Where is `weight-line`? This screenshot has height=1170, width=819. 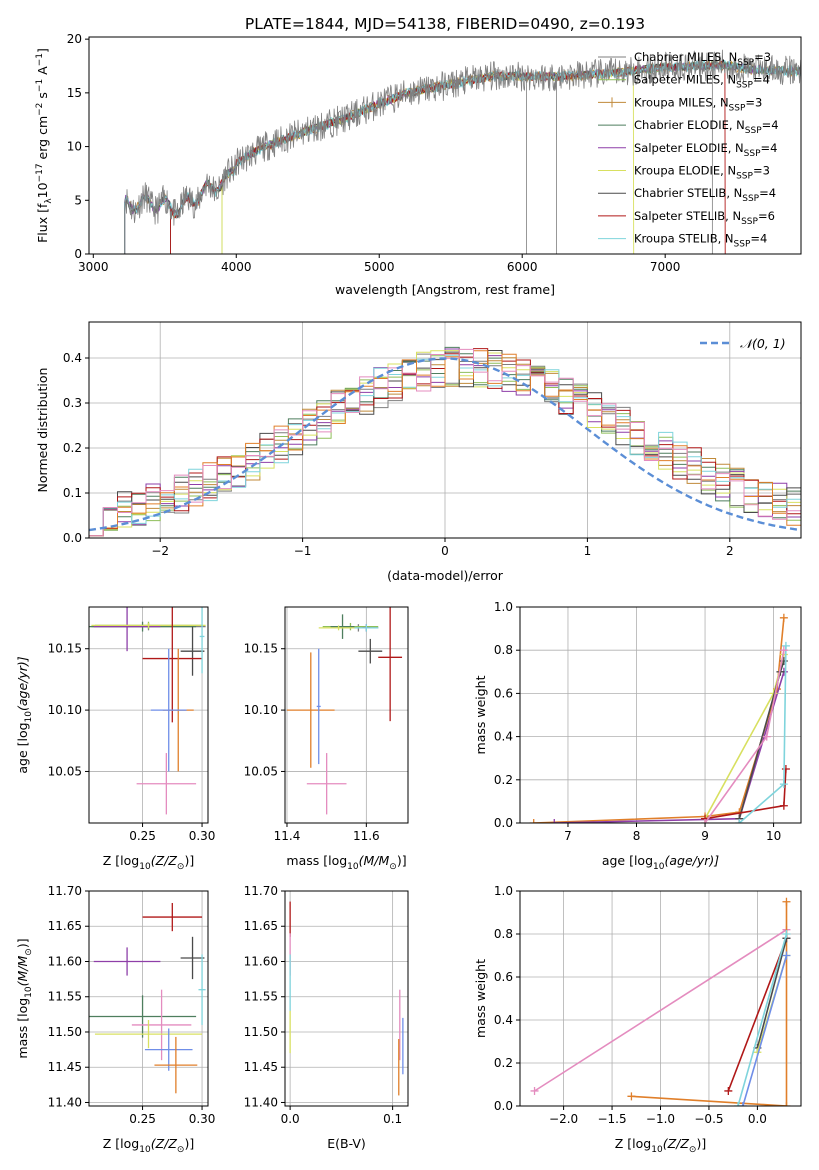
weight-line is located at coordinates (772, 993).